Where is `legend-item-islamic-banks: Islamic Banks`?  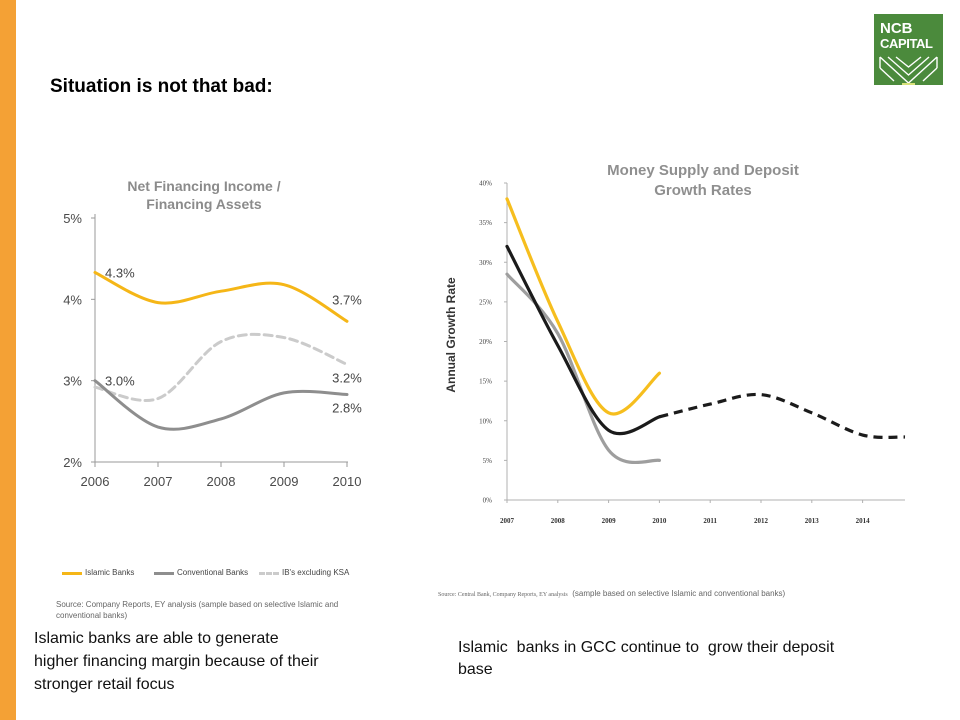
legend-item-islamic-banks: Islamic Banks is located at coordinates (98, 573).